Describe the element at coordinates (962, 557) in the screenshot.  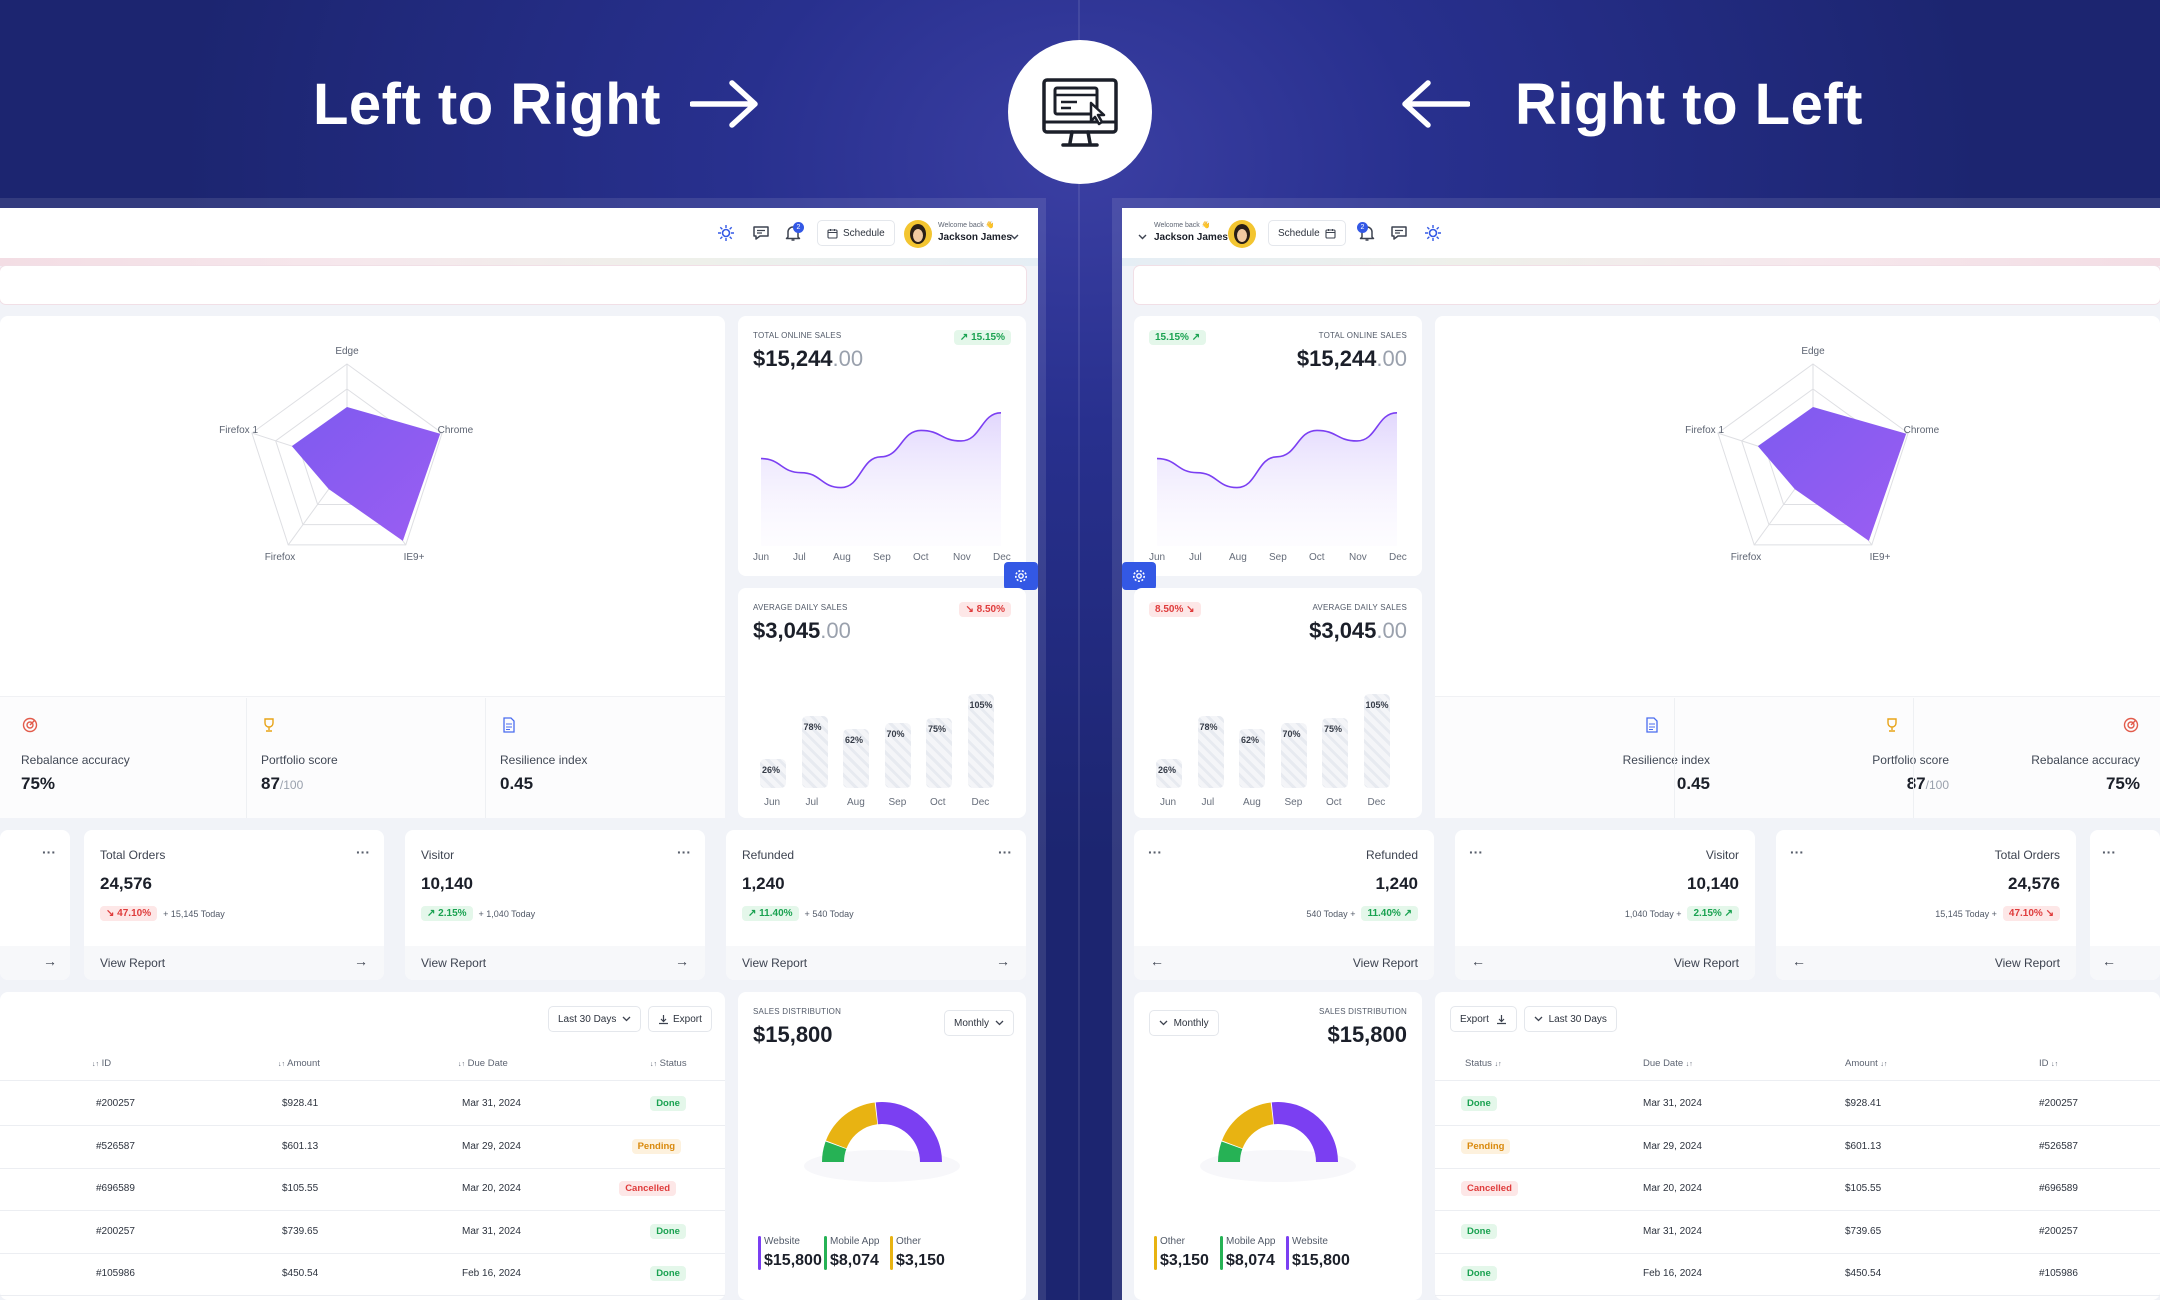
I see `x-tick-label: Nov` at that location.